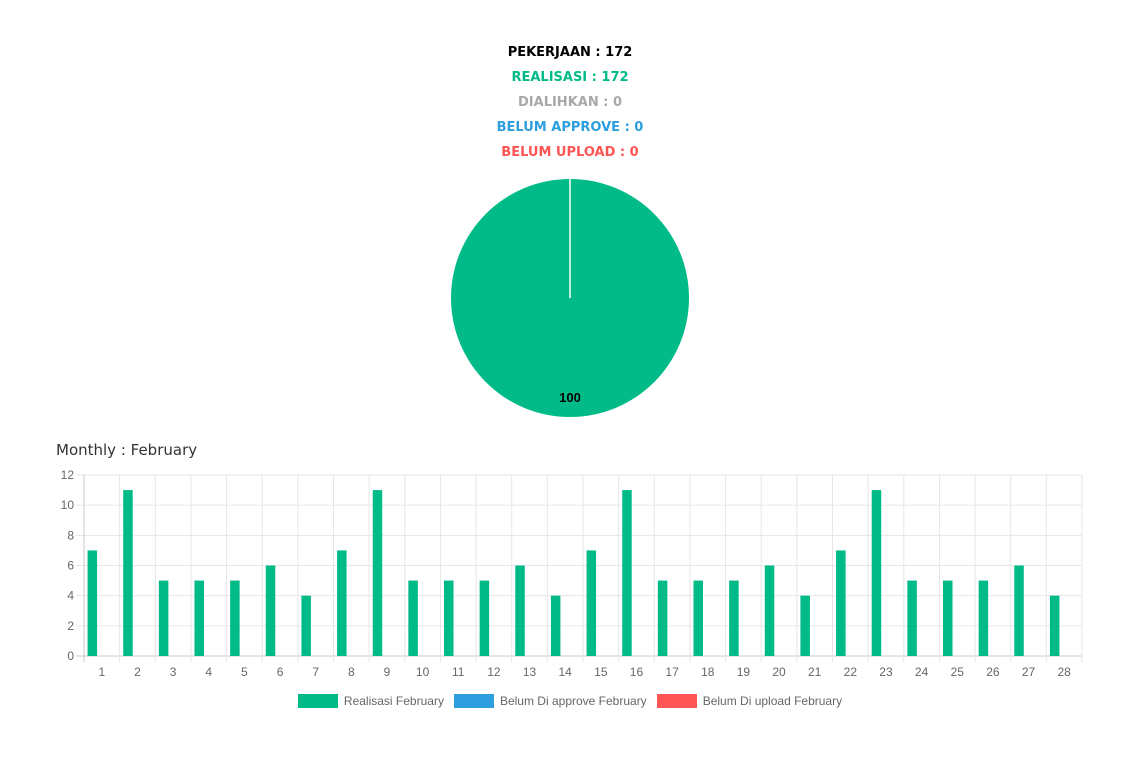  What do you see at coordinates (244, 672) in the screenshot?
I see `x-tick-label: 5` at bounding box center [244, 672].